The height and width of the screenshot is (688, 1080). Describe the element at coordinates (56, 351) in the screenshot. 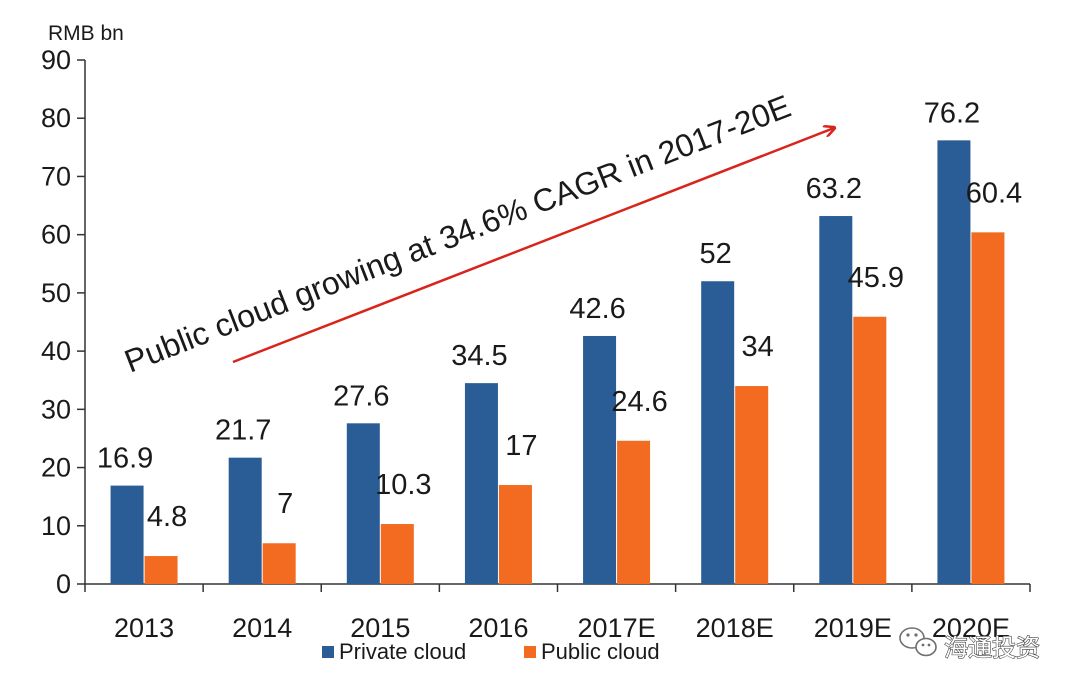

I see `y-tick-label: 40` at that location.